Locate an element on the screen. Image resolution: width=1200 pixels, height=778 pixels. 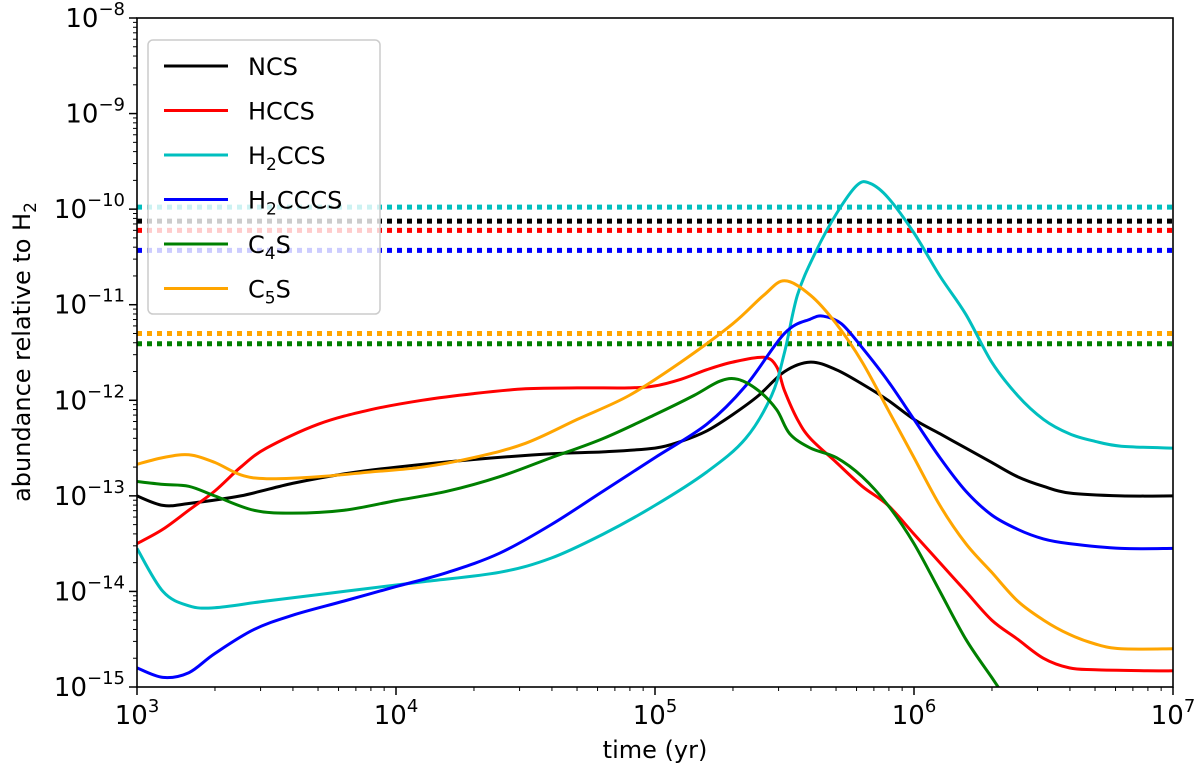
legend-label-h2cccs: H2CCCS is located at coordinates (295, 203).